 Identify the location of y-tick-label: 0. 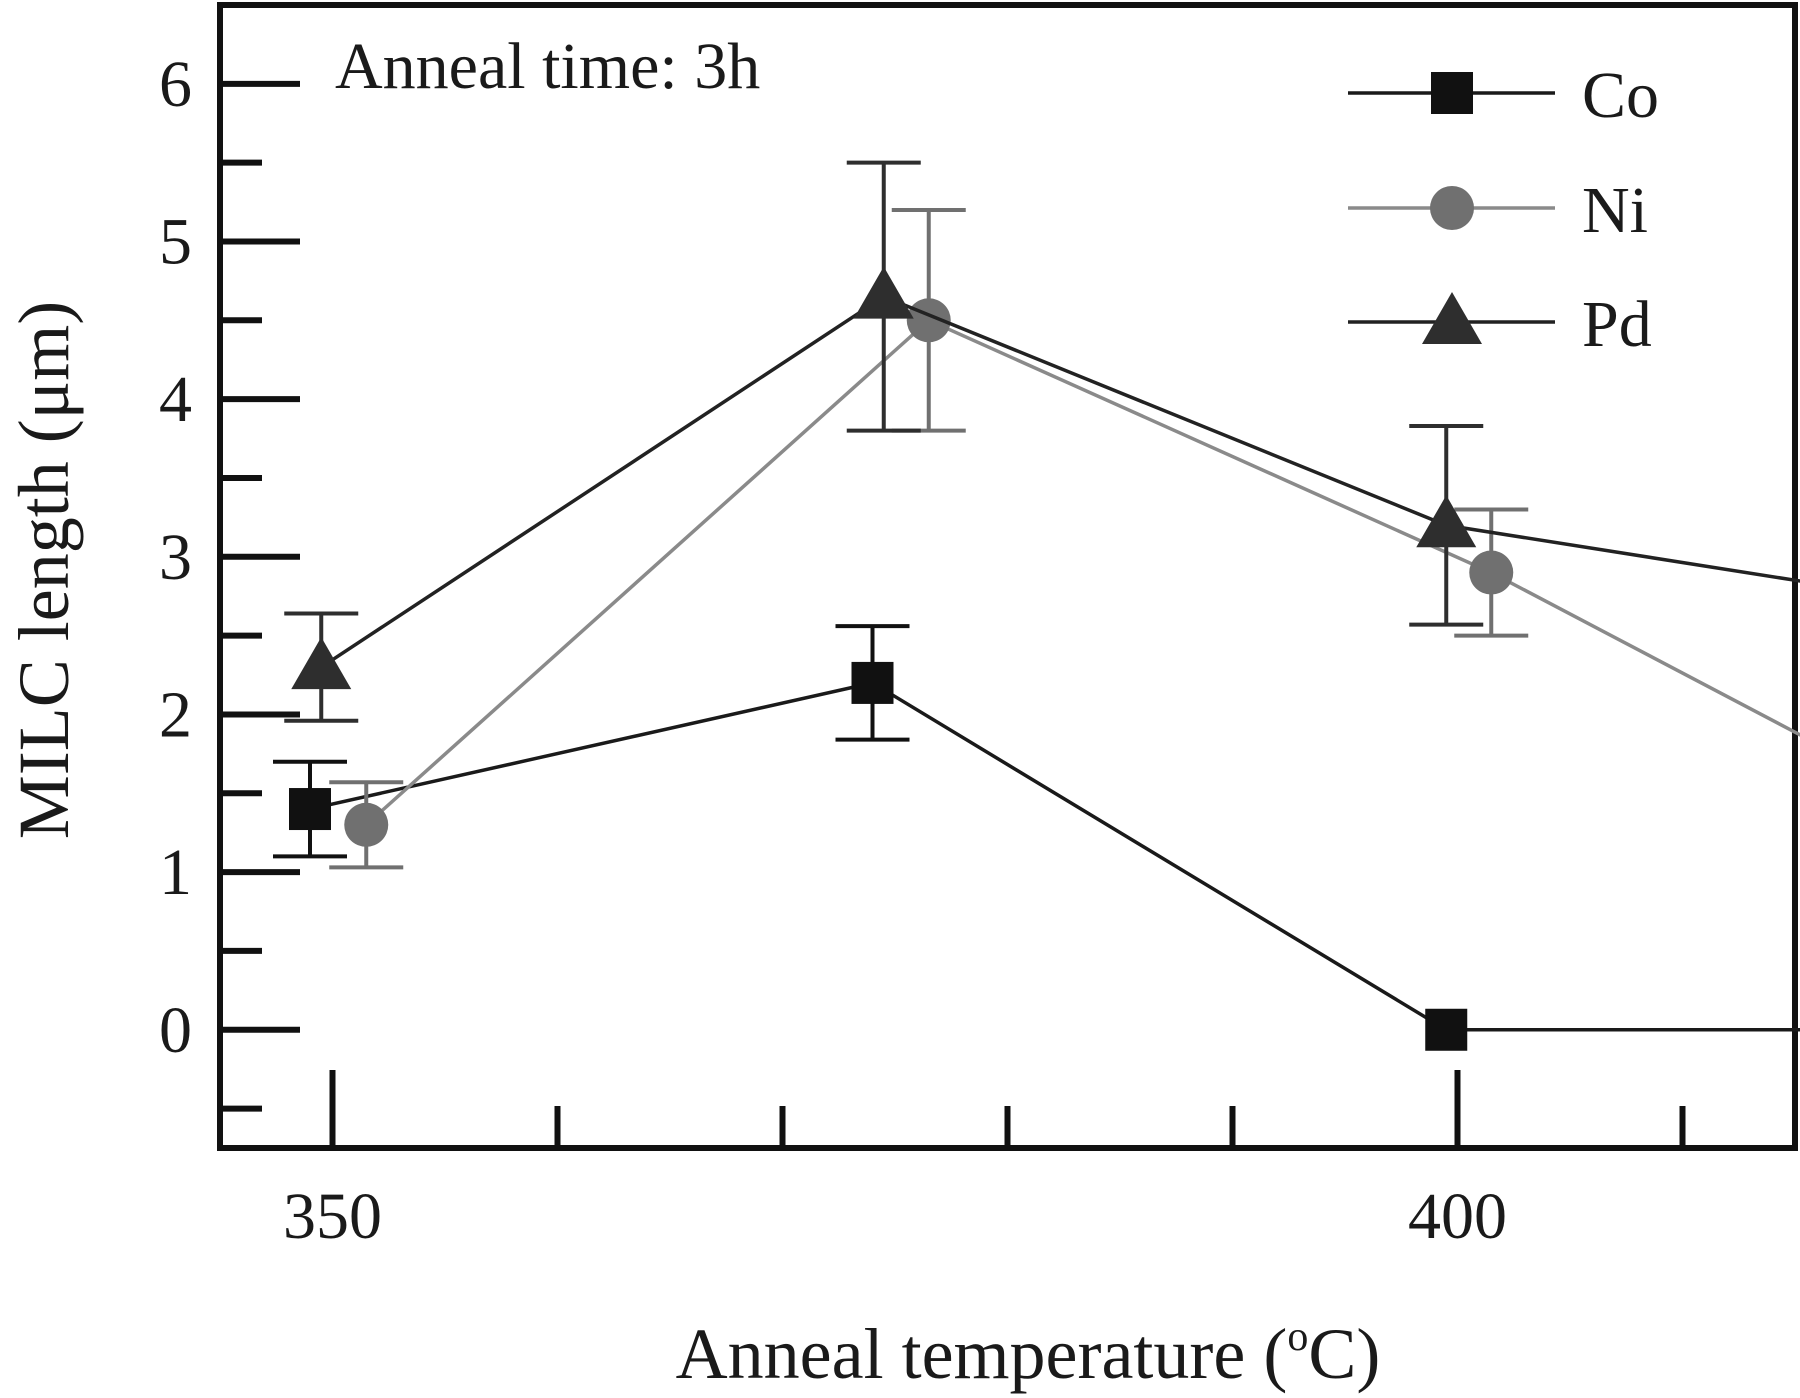
(175, 1030).